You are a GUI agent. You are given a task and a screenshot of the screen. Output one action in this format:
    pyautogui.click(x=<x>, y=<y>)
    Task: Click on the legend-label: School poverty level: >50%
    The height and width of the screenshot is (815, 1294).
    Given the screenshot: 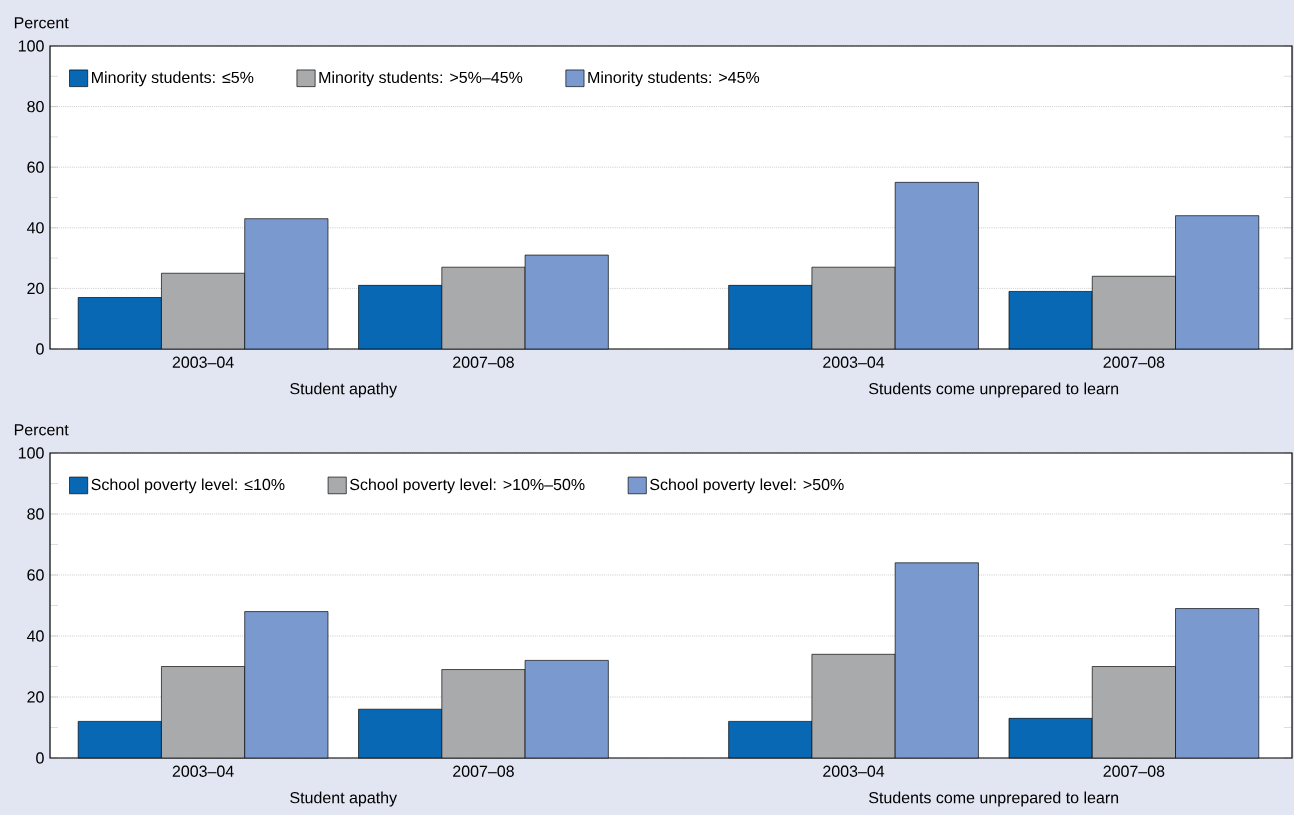 What is the action you would take?
    pyautogui.click(x=747, y=486)
    